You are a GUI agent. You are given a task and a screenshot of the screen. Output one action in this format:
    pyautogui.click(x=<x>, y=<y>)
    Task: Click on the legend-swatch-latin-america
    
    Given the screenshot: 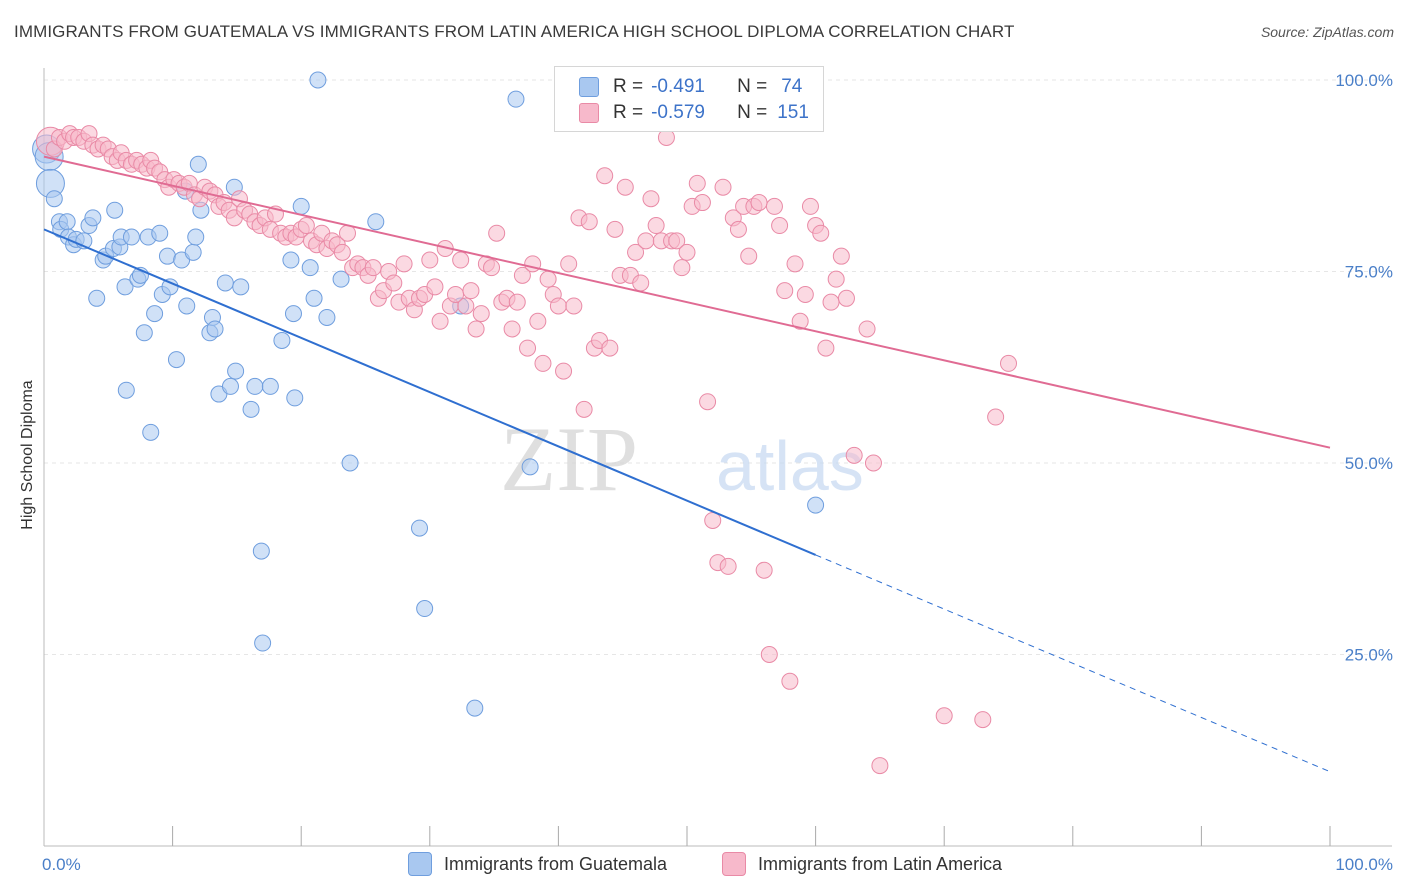 What is the action you would take?
    pyautogui.click(x=589, y=113)
    